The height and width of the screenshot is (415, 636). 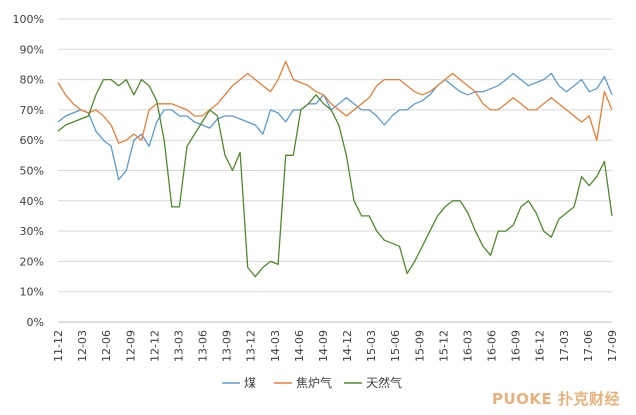 I want to click on x-tick-label: 15-03, so click(x=371, y=346).